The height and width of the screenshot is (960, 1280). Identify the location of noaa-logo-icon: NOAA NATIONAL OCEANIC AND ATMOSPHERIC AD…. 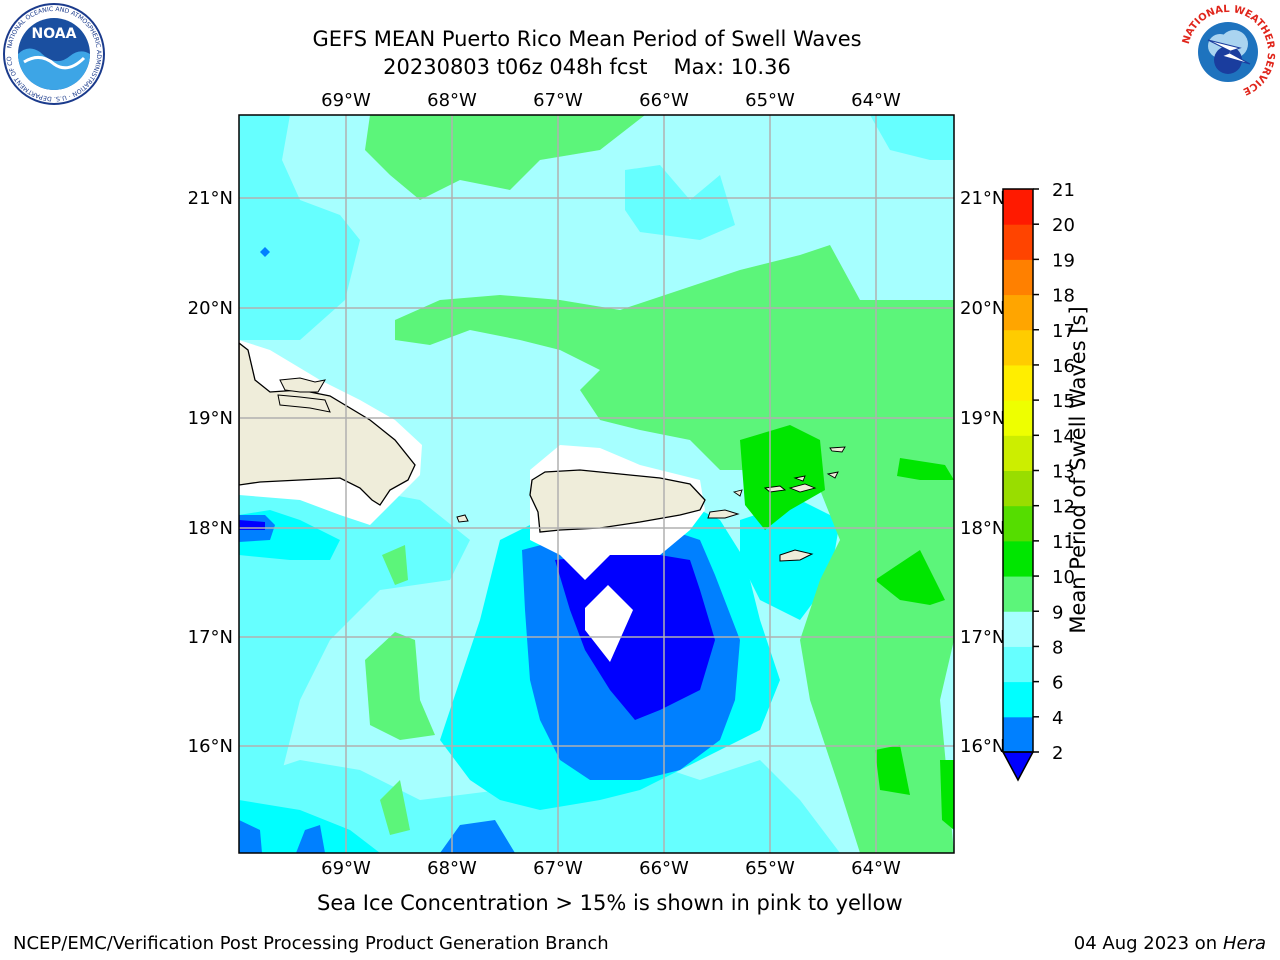
(53, 53).